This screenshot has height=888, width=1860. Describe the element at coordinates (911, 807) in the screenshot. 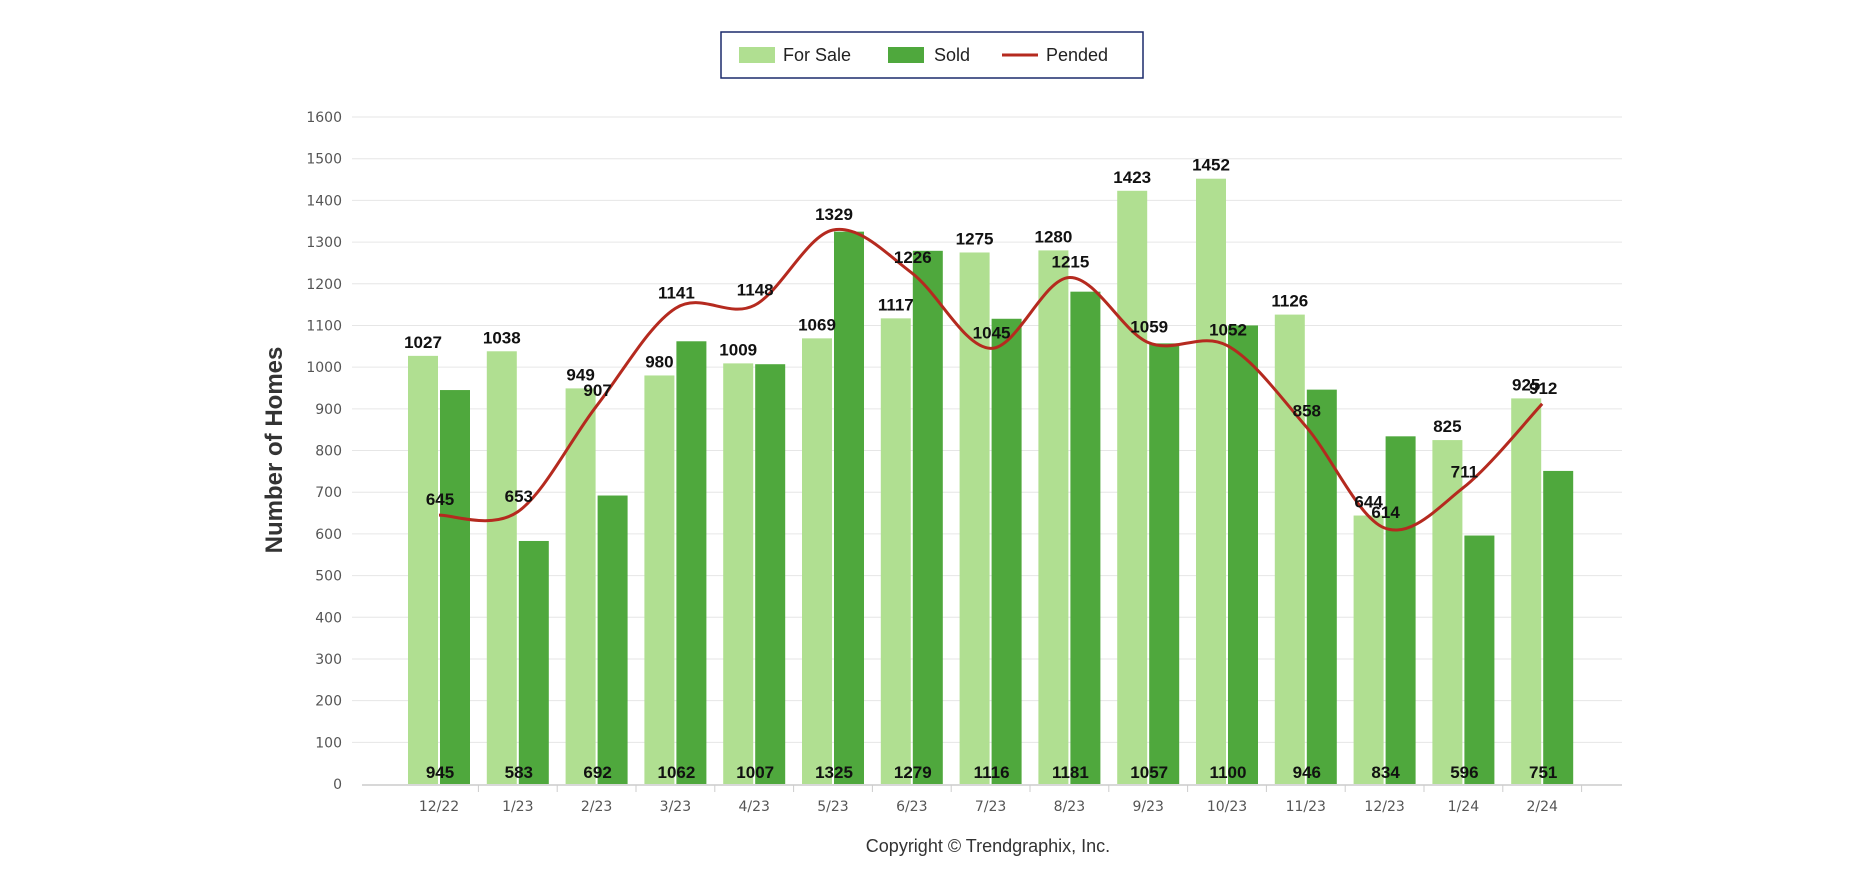

I see `x-tick-label: 6/23` at that location.